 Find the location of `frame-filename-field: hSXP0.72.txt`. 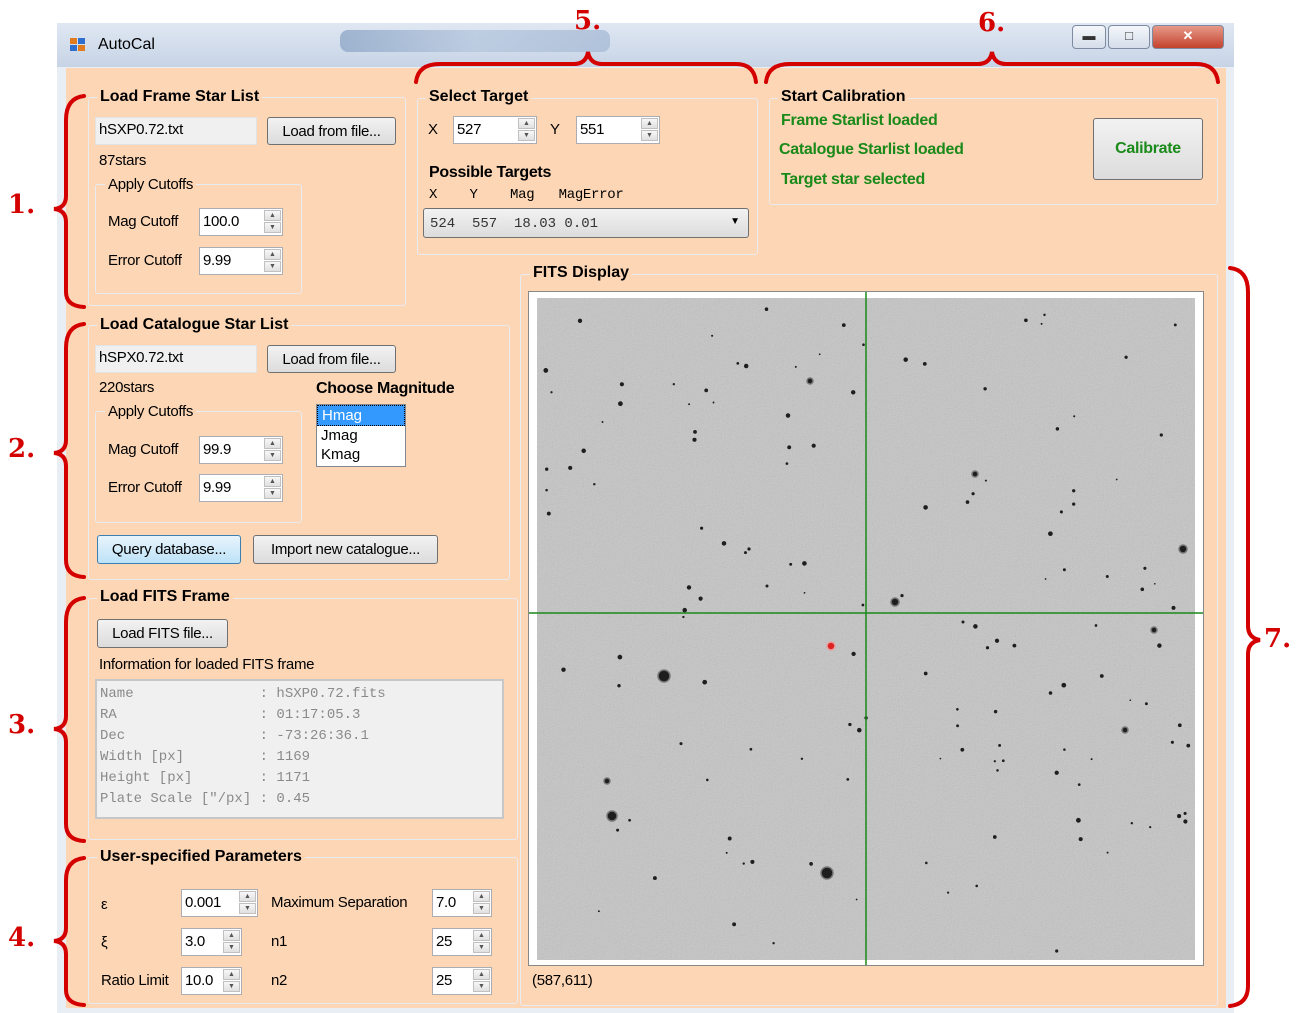

frame-filename-field: hSXP0.72.txt is located at coordinates (176, 131).